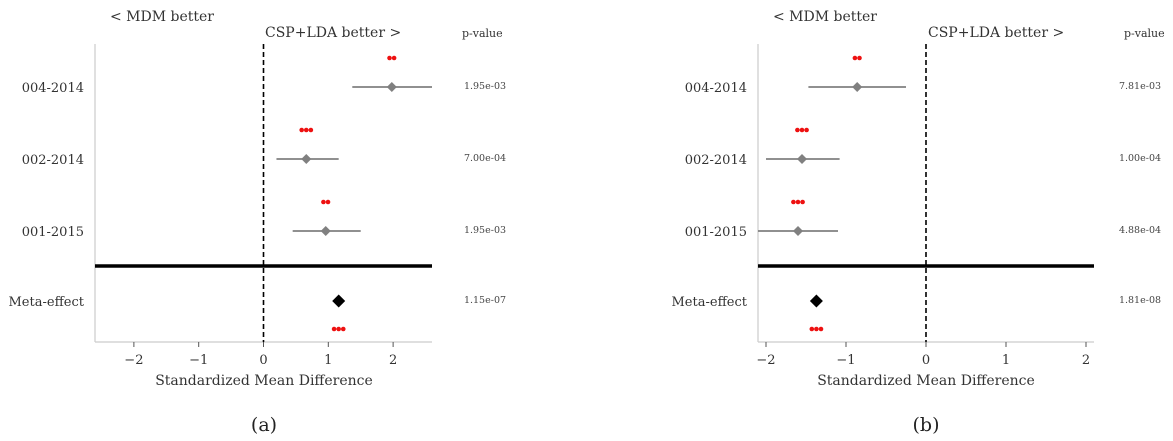 This screenshot has width=1173, height=441. I want to click on p-value-label: 1.00e-04, so click(1140, 158).